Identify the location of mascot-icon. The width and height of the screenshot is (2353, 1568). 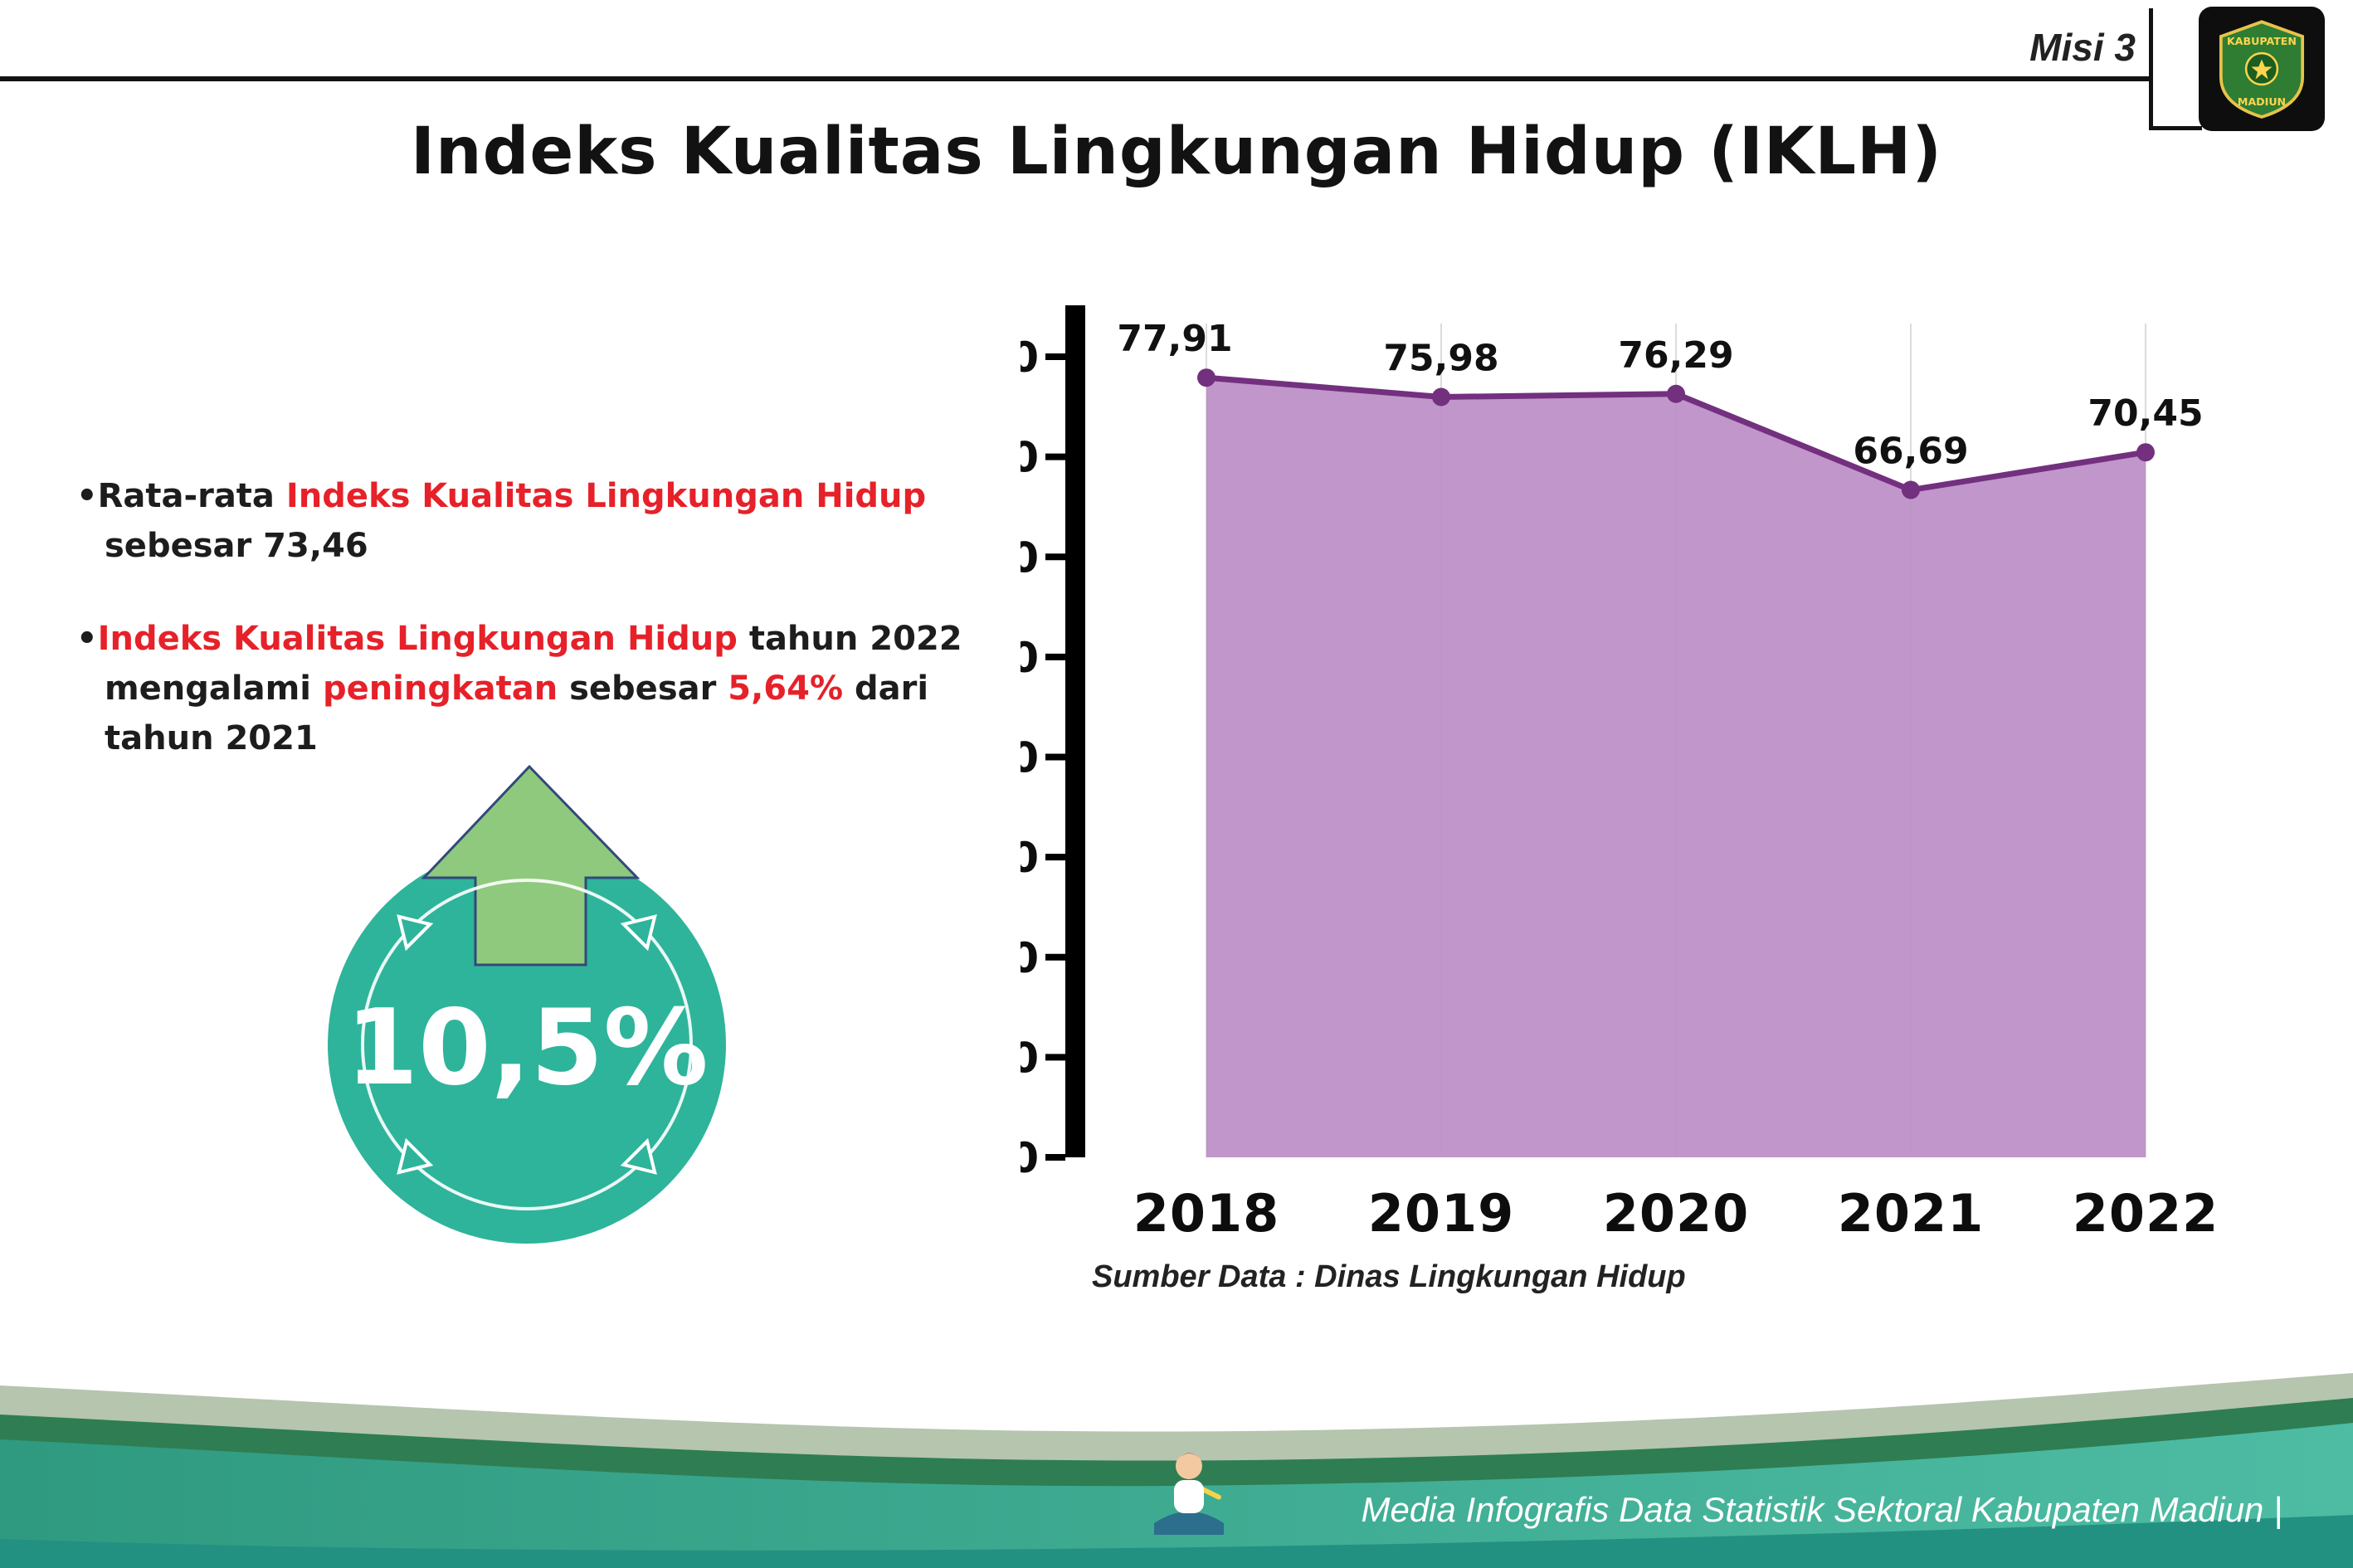
(1189, 1494).